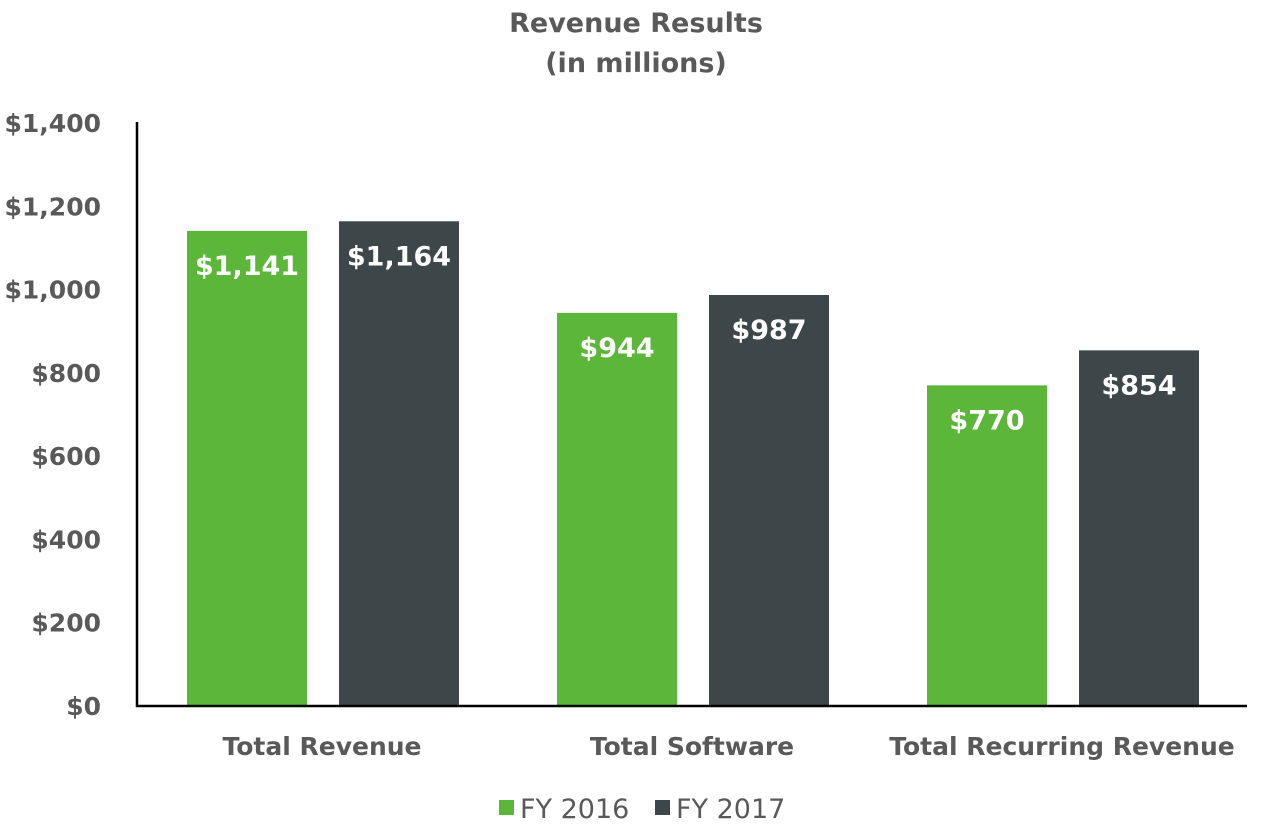  What do you see at coordinates (636, 63) in the screenshot?
I see `chart-subtitle: (in millions)` at bounding box center [636, 63].